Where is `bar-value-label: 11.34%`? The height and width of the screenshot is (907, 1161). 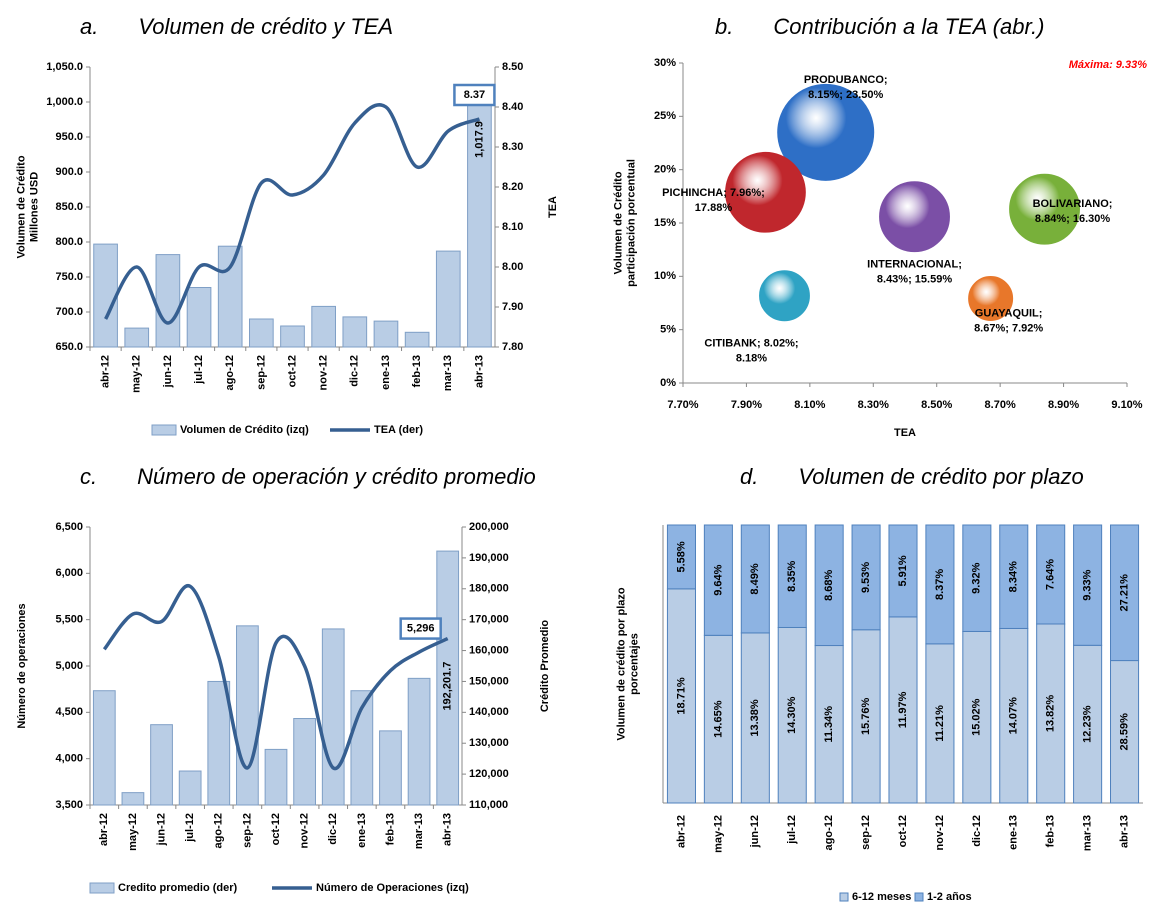 bar-value-label: 11.34% is located at coordinates (829, 724).